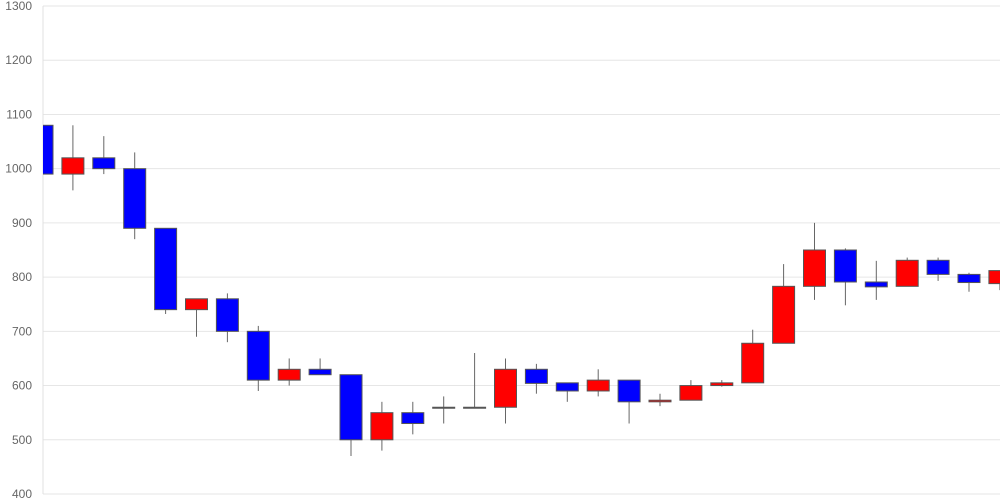 The image size is (1000, 500). I want to click on y-tick-label: 500, so click(22, 440).